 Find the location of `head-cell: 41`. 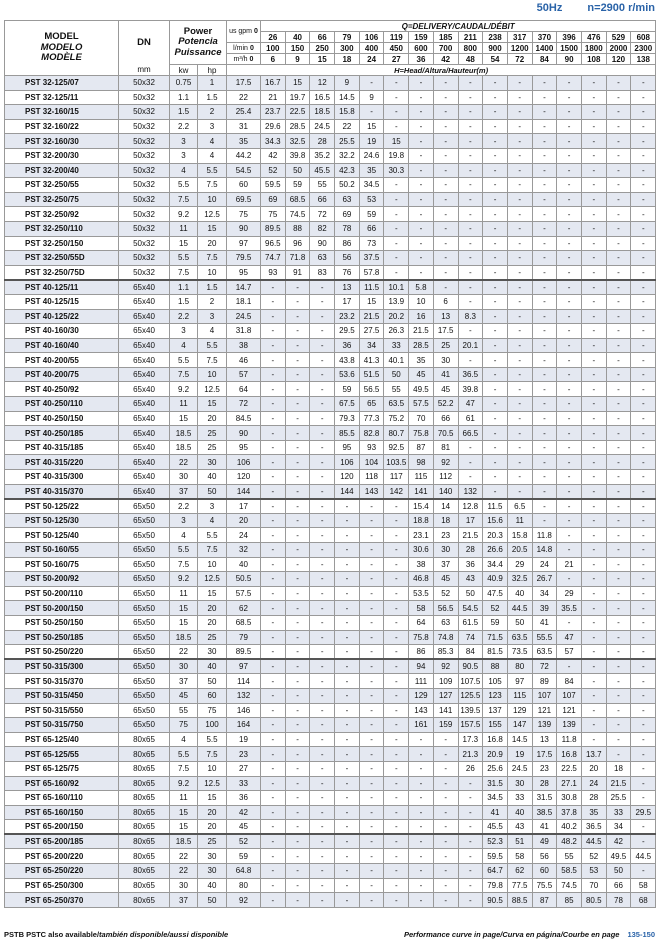

head-cell: 41 is located at coordinates (495, 812).